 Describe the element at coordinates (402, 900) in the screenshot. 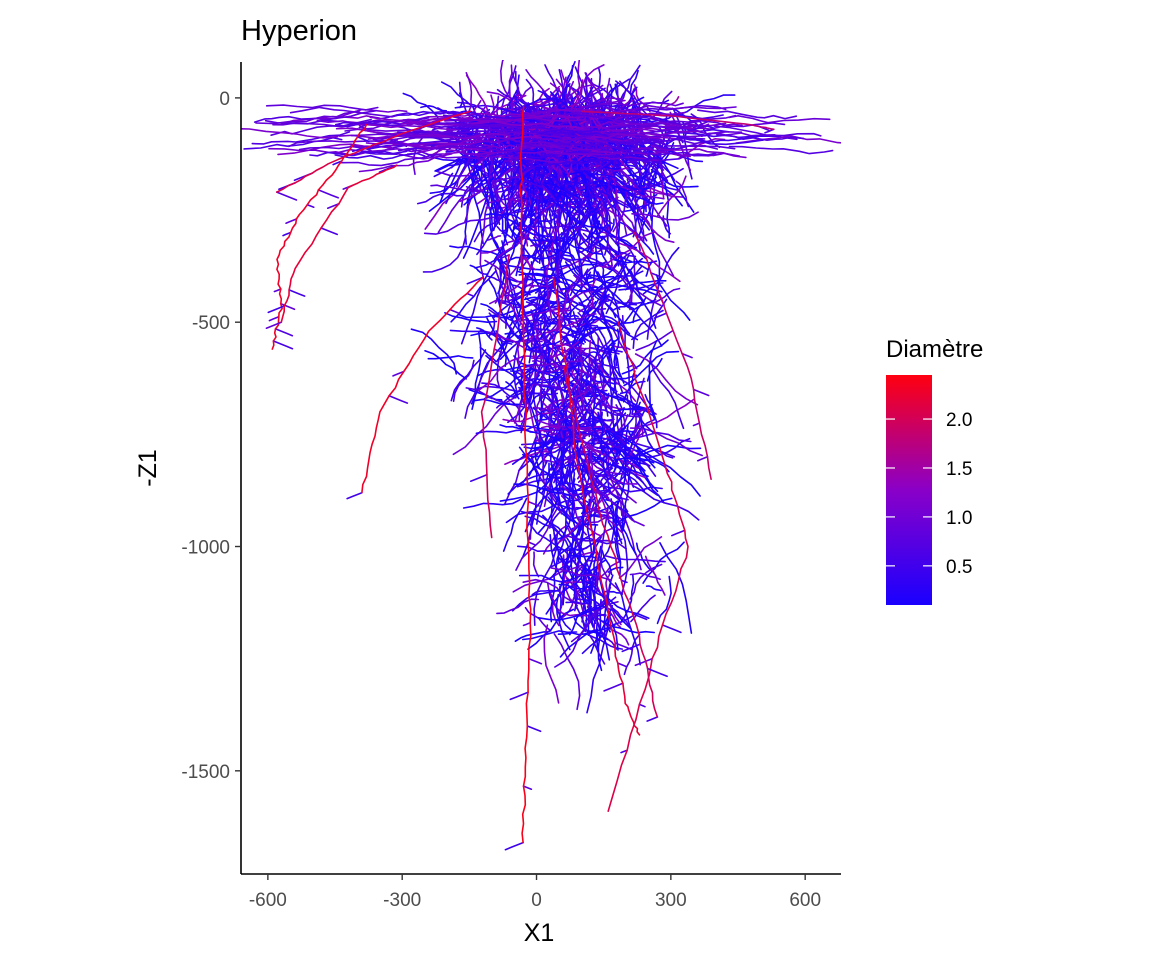

I see `x-tick-label: -300` at that location.